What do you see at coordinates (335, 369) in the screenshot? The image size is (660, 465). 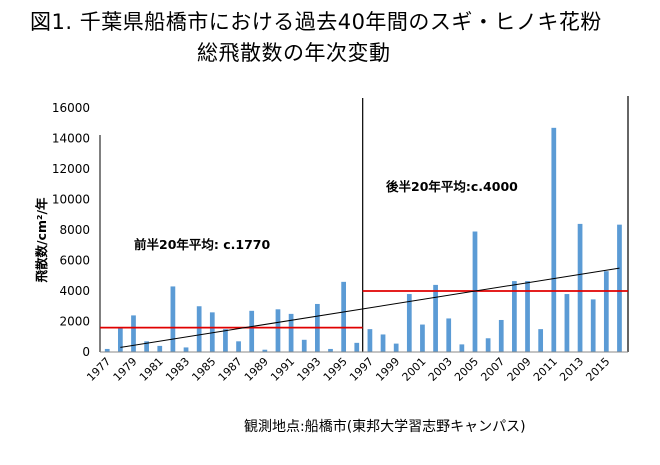 I see `x-tick-label: 1995` at bounding box center [335, 369].